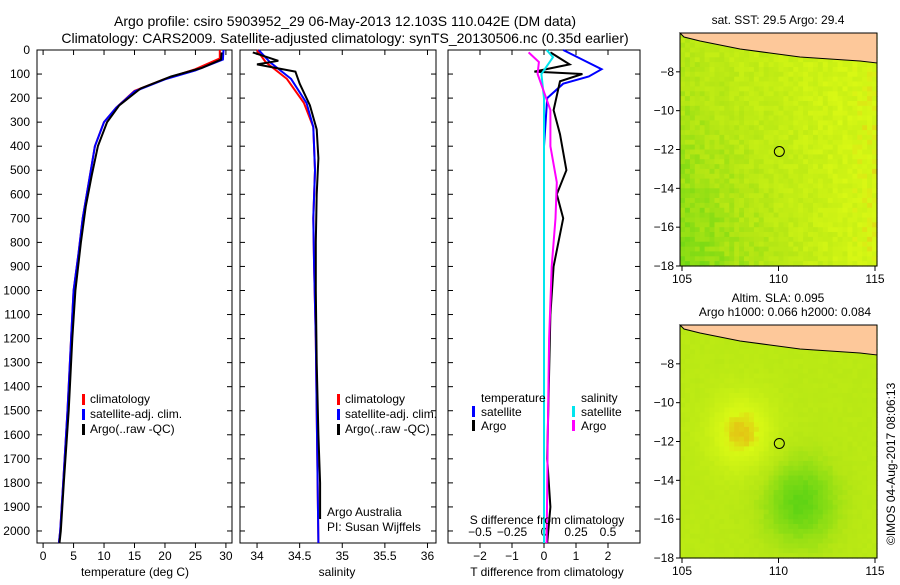 Image resolution: width=900 pixels, height=585 pixels. Describe the element at coordinates (20, 218) in the screenshot. I see `y-tick-label: 700` at that location.